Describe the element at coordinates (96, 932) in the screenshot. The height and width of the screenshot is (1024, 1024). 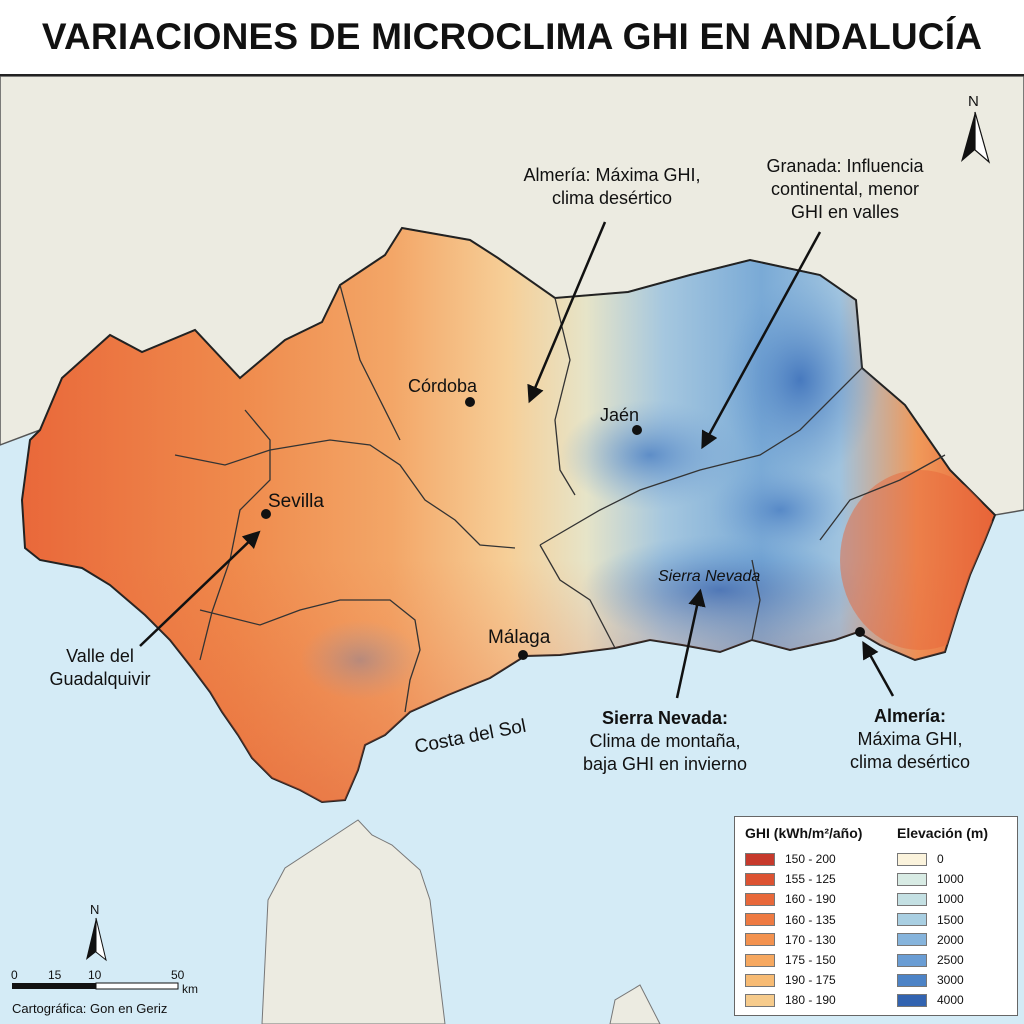
I see `small-north-arrow-icon: N` at that location.